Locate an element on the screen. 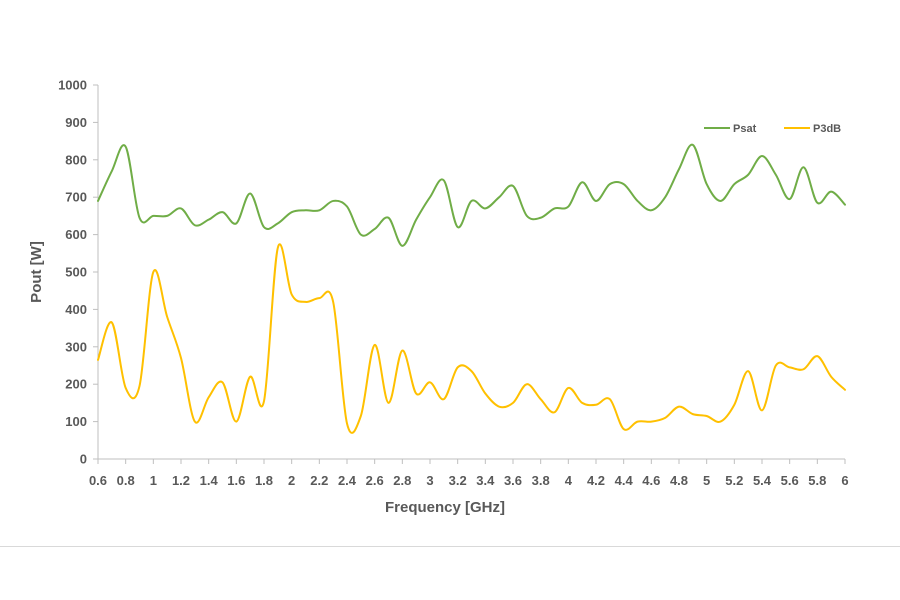 This screenshot has width=900, height=600. y-tick-label: 300 is located at coordinates (76, 346).